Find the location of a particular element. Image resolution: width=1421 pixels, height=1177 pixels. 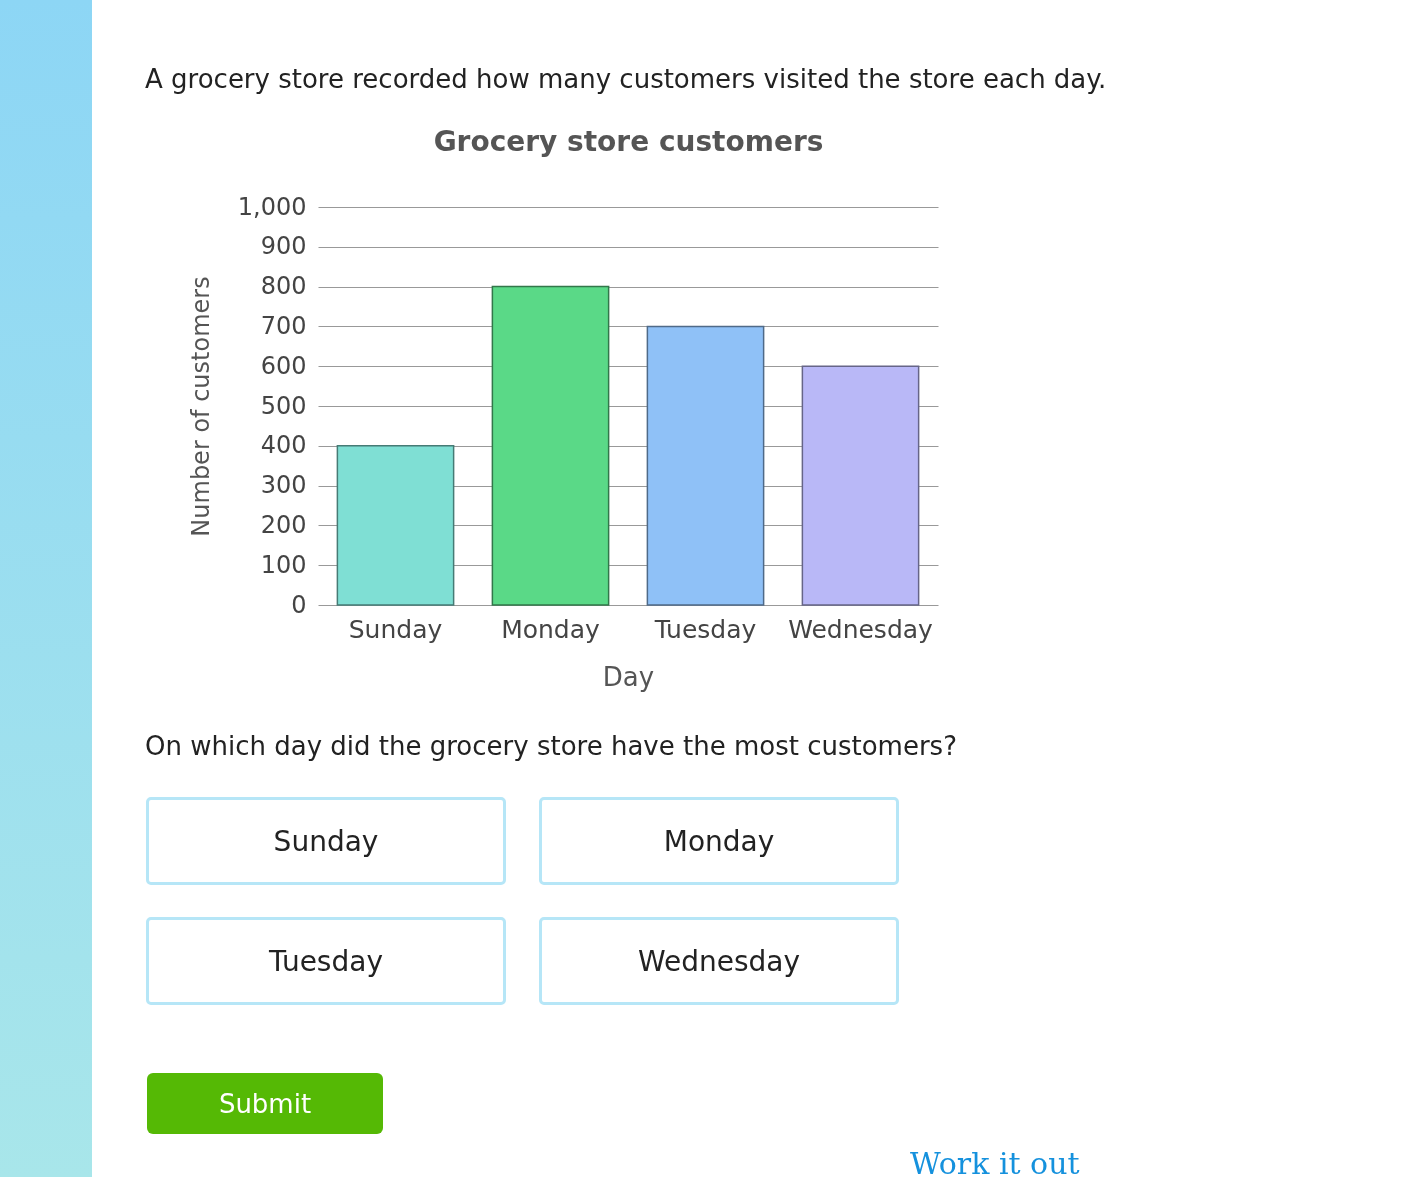

y-tick-label: 500 is located at coordinates (283, 405).